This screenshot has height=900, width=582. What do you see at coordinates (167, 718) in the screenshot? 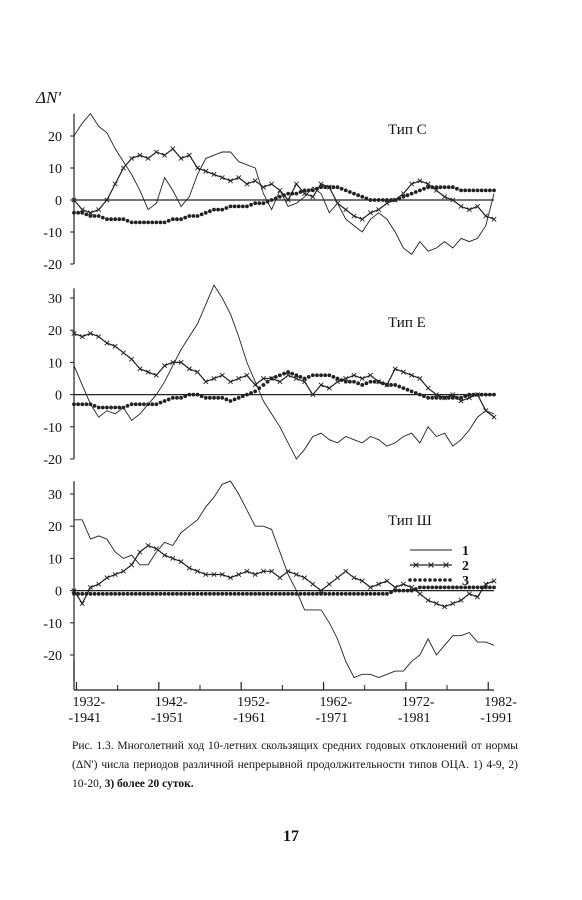
I see `x-tick-label: -1951` at bounding box center [167, 718].